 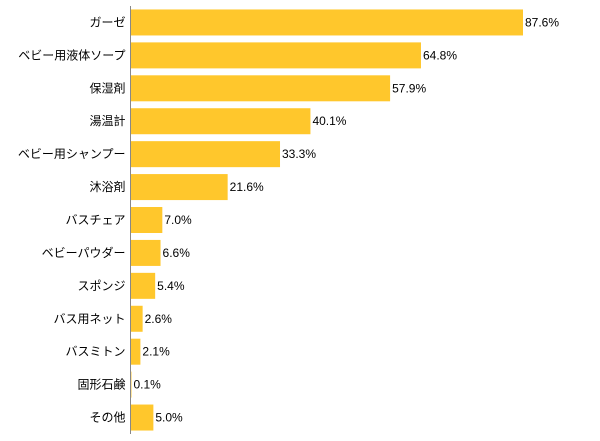 I want to click on category-label: その他, so click(x=107, y=418).